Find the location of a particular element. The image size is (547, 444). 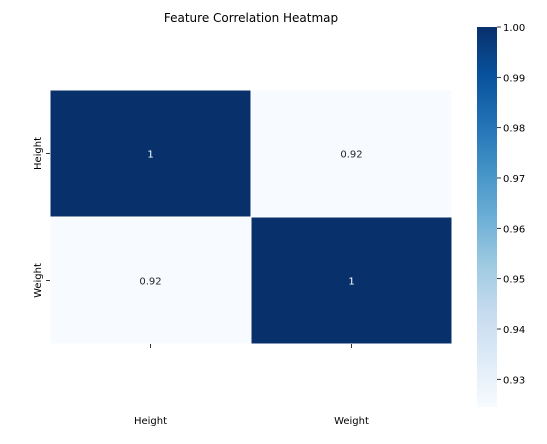

colorbar-tick-label: 0.95 is located at coordinates (514, 280).